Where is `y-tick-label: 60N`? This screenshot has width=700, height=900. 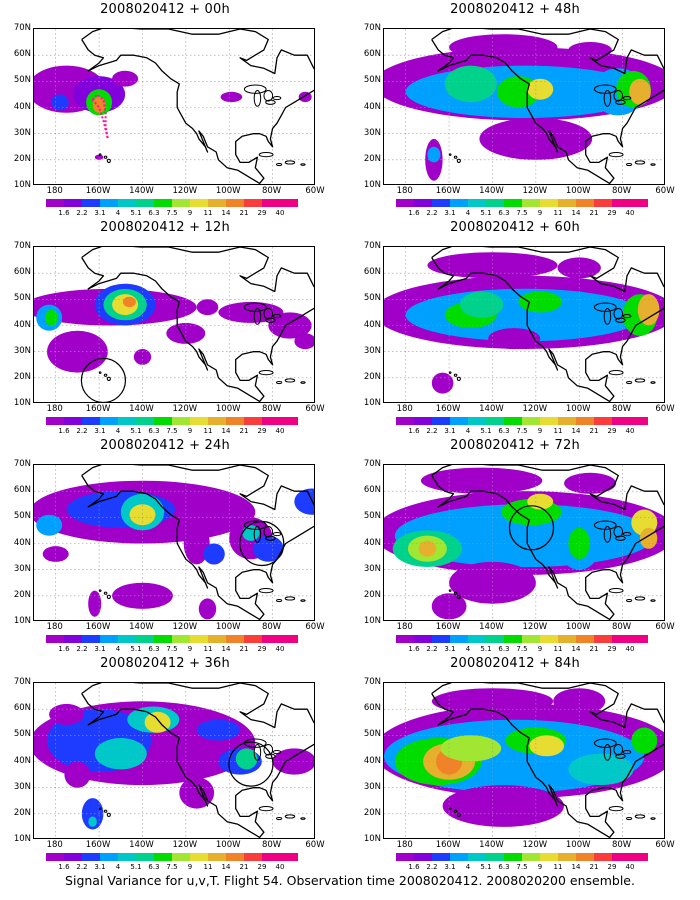
y-tick-label: 60N is located at coordinates (22, 272).